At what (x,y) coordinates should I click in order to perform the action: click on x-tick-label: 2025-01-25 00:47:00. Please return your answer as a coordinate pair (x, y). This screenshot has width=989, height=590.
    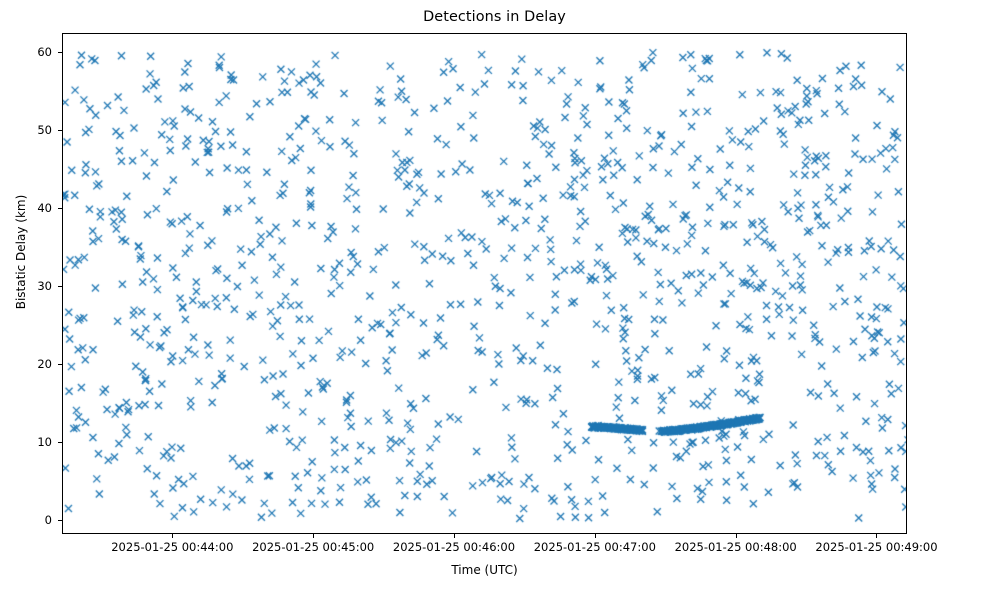
    Looking at the image, I should click on (594, 547).